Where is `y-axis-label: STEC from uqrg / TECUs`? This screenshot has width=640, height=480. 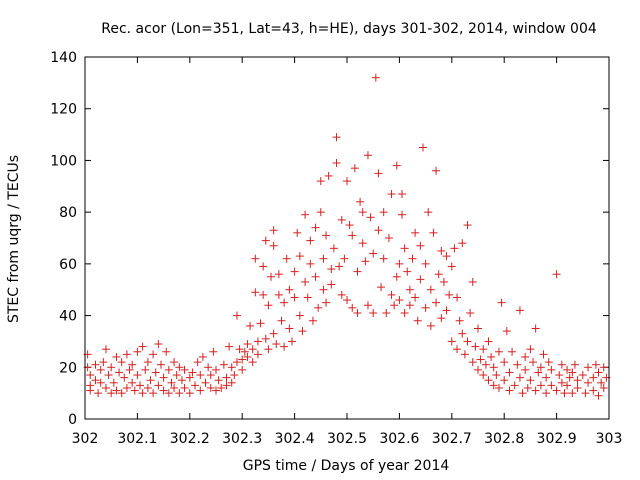
y-axis-label: STEC from uqrg / TECUs is located at coordinates (14, 239).